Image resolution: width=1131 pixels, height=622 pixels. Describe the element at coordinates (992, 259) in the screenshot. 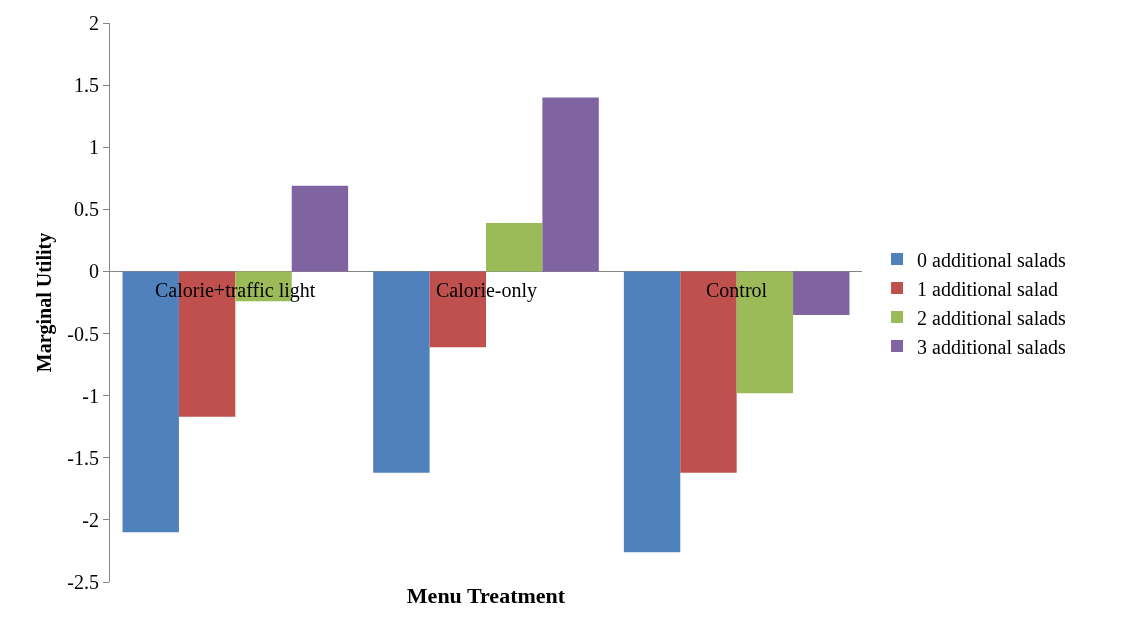

I see `legend-label: 0 additional salads` at that location.